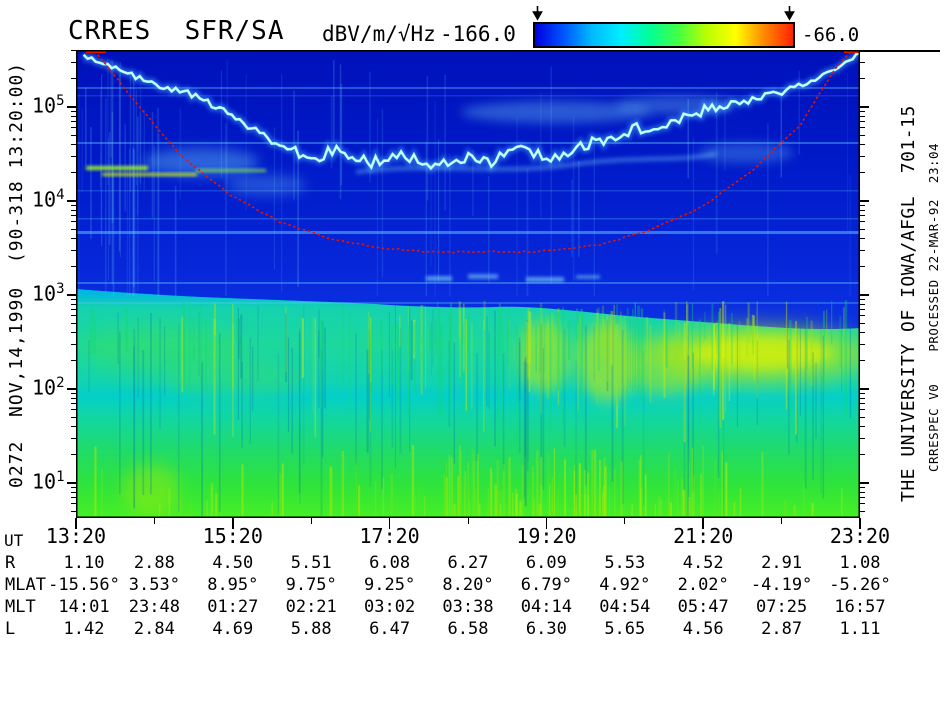  Describe the element at coordinates (860, 607) in the screenshot. I see `ephemeris-value: 16:57` at that location.